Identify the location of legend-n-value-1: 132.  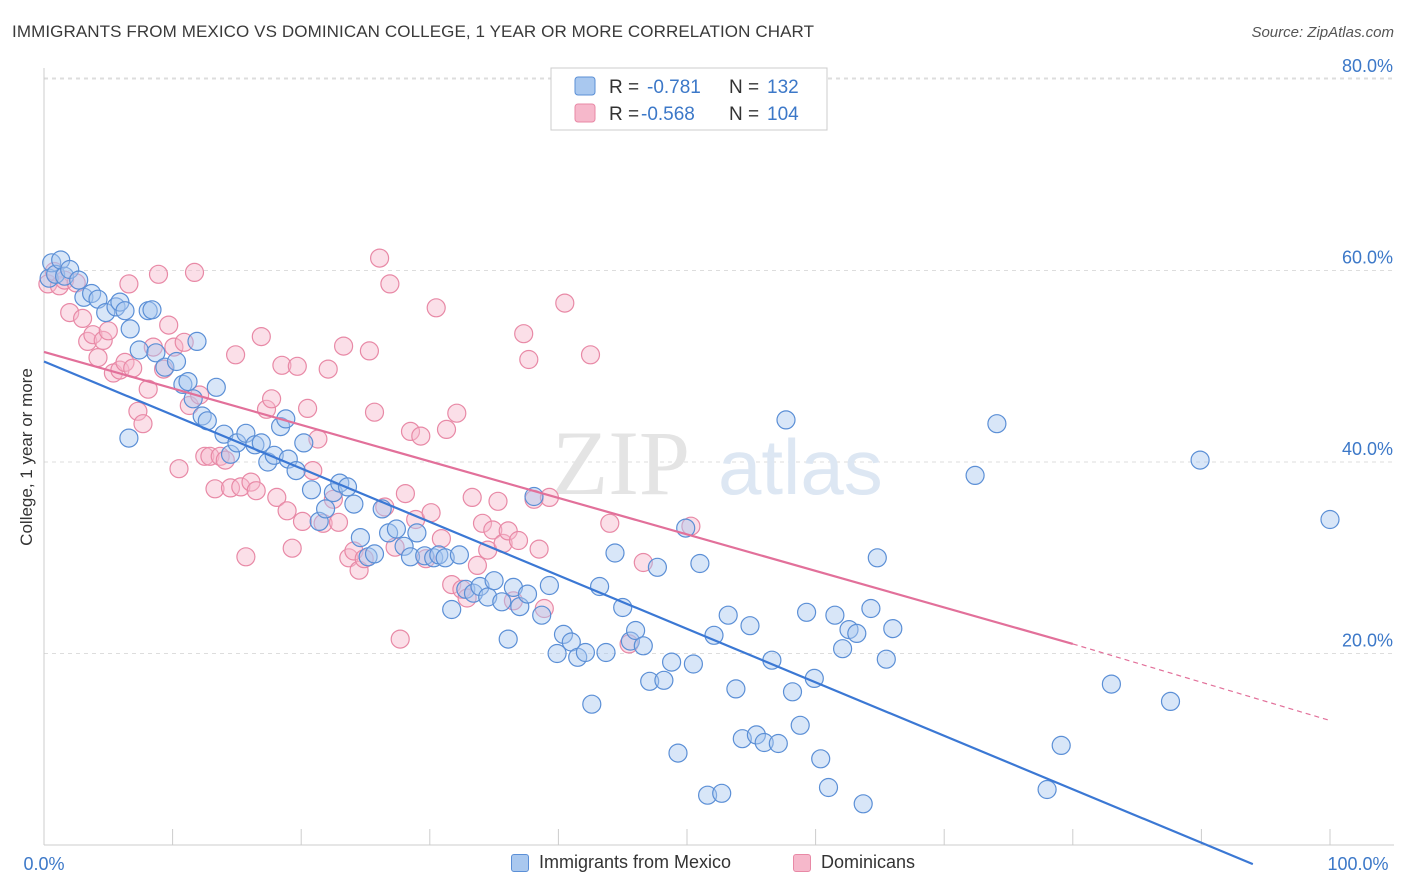
(783, 87).